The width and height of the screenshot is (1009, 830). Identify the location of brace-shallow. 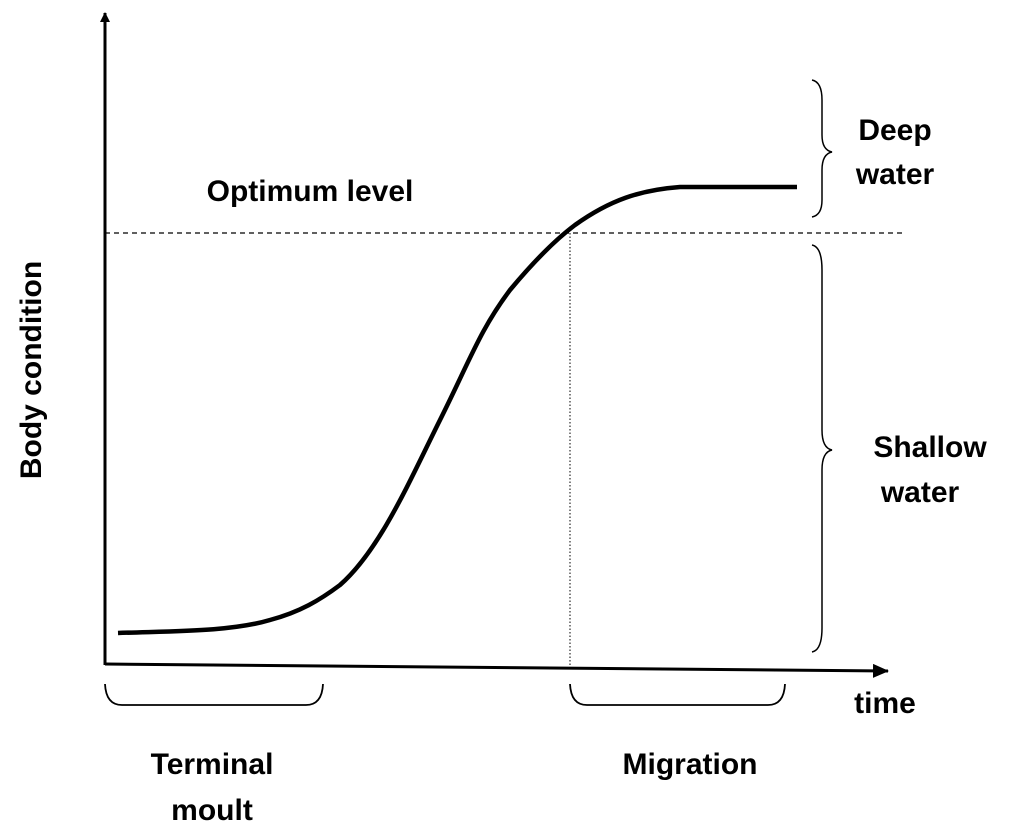
(822, 448).